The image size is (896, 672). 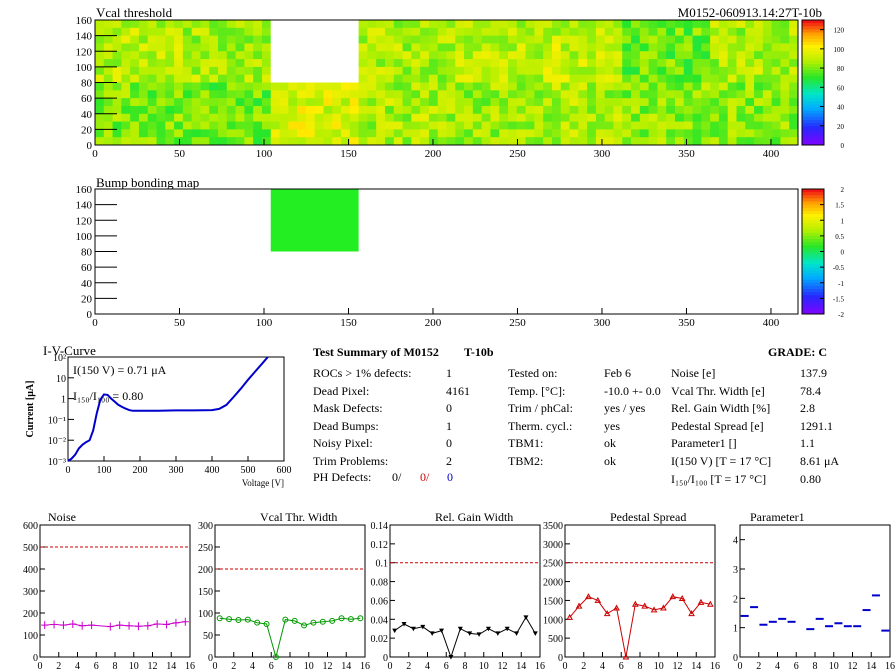 I want to click on defect-stat-label: Trim Problems:, so click(x=351, y=461).